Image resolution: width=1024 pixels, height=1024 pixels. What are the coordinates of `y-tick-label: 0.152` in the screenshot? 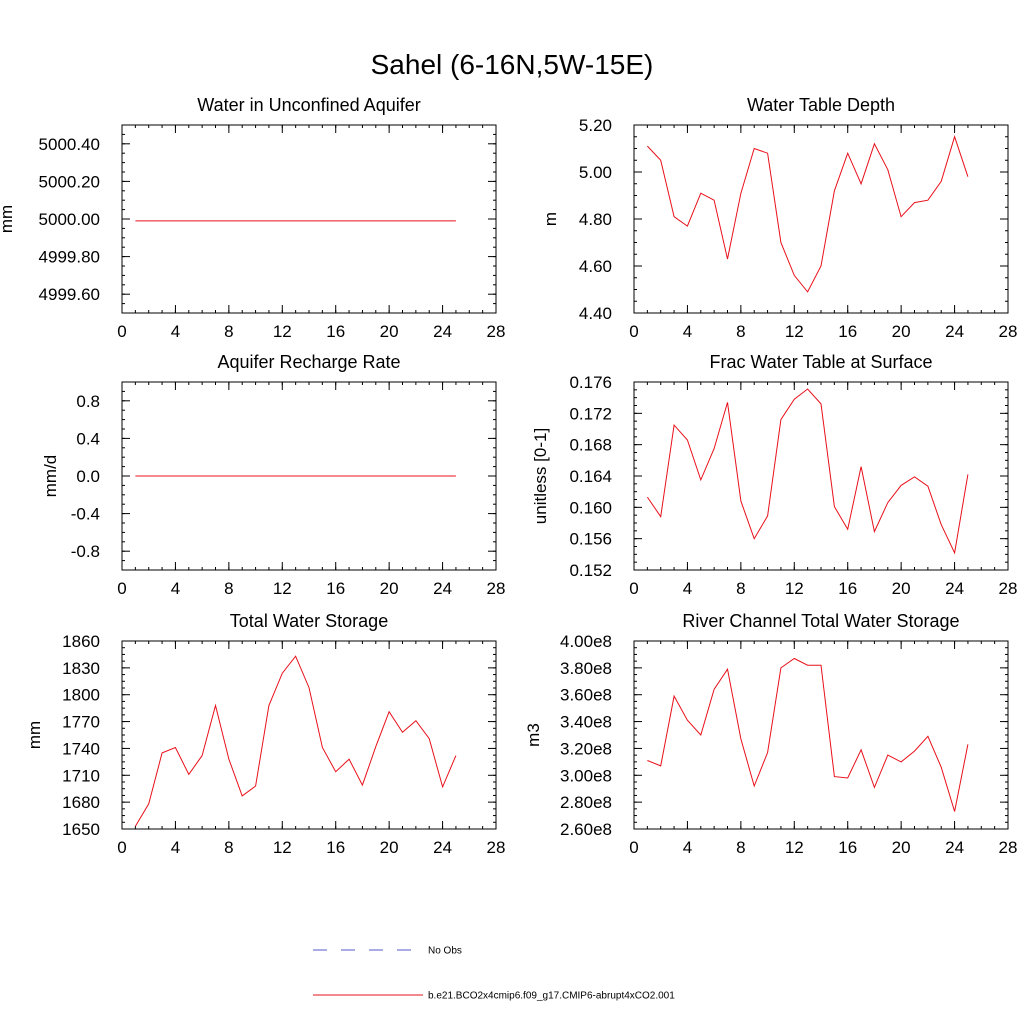 It's located at (590, 570).